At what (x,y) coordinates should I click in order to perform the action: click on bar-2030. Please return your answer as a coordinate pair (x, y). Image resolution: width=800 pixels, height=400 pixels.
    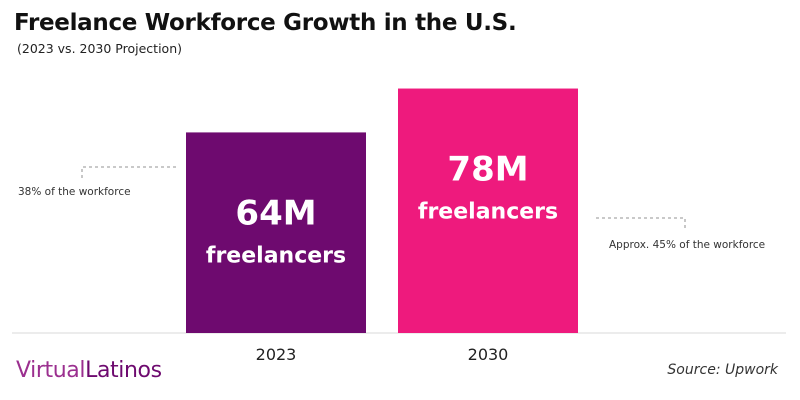
    Looking at the image, I should click on (488, 210).